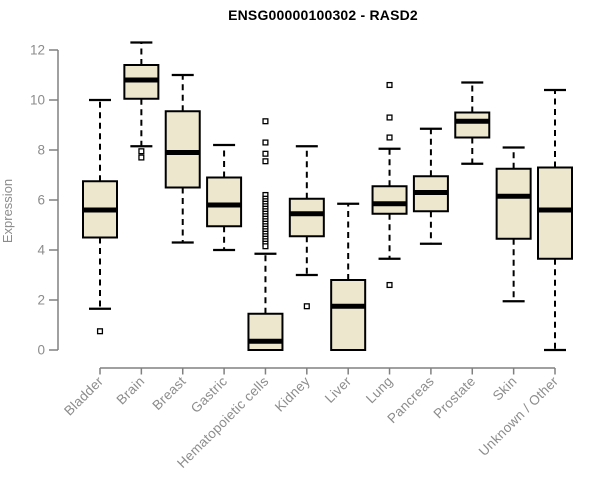  What do you see at coordinates (41, 350) in the screenshot?
I see `y-tick-label: 0` at bounding box center [41, 350].